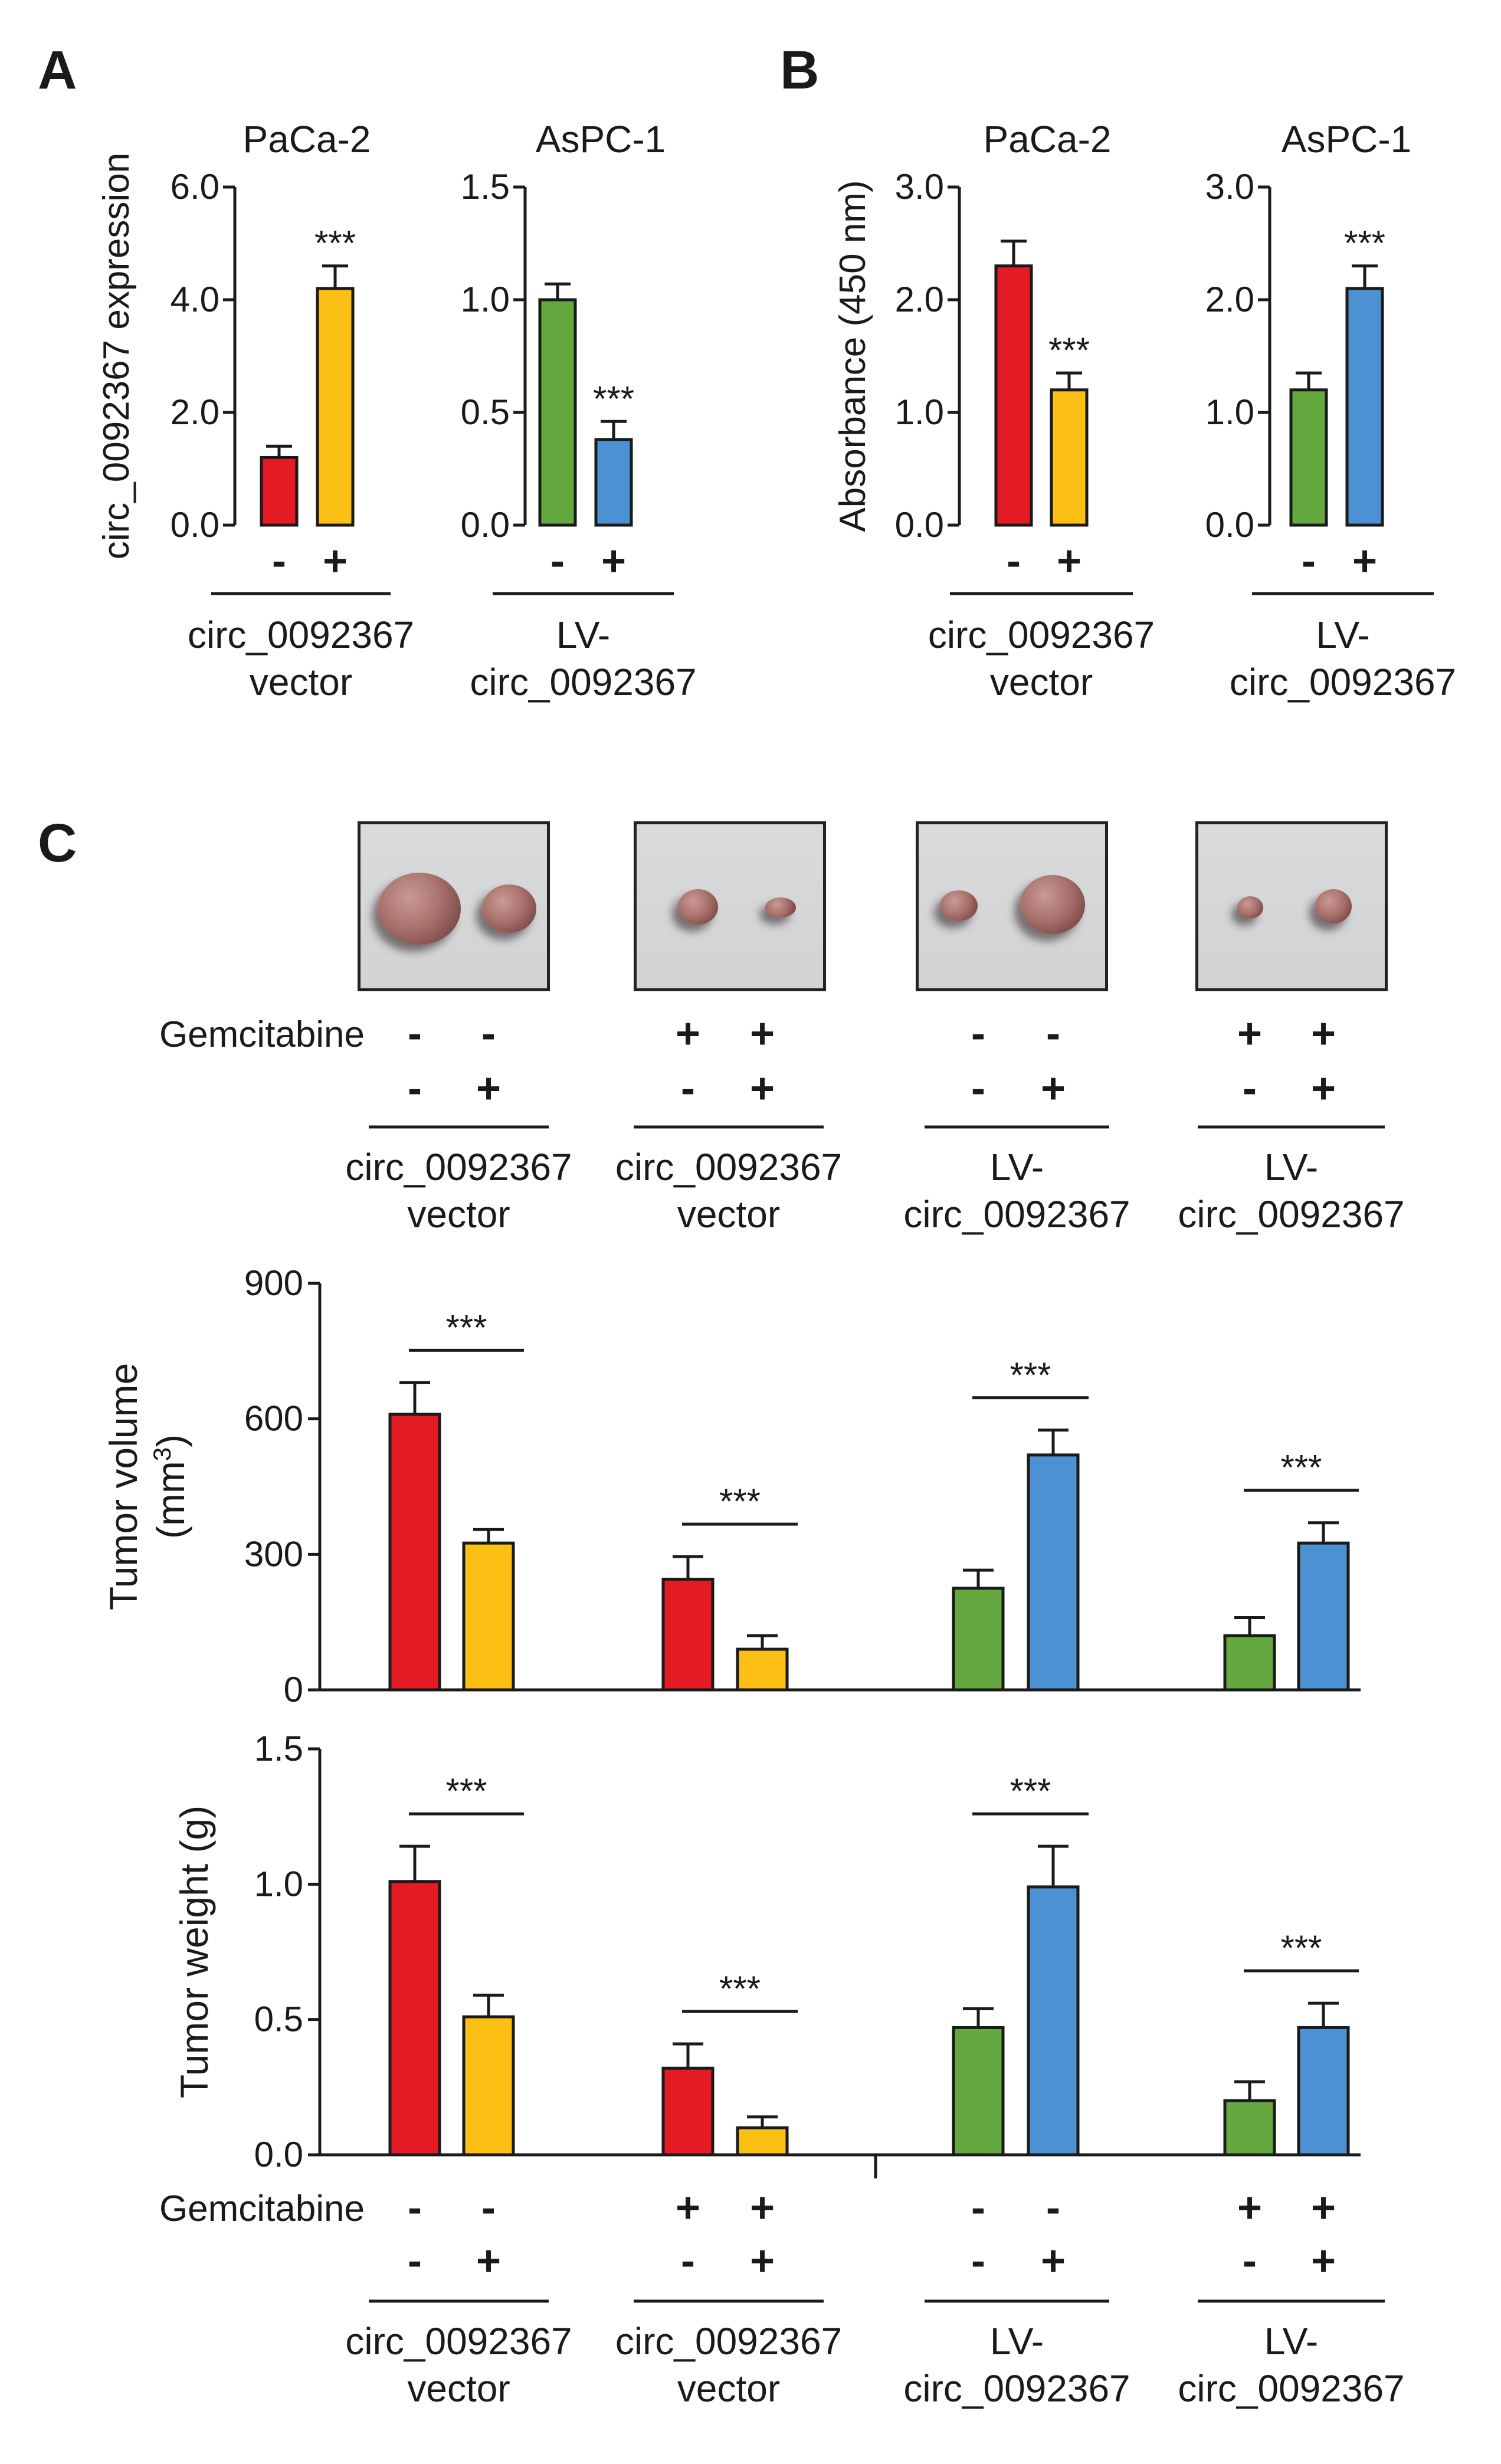 This screenshot has height=2464, width=1501. I want to click on y-tick-label: 4.0, so click(195, 299).